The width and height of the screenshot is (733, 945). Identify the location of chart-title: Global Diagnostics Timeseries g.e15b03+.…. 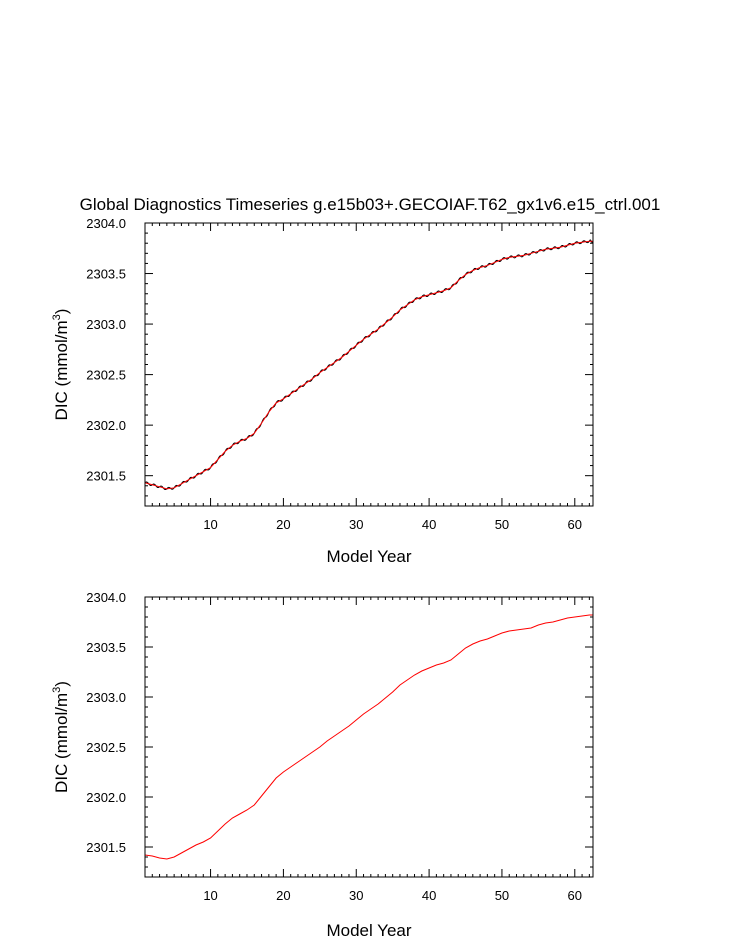
(370, 204).